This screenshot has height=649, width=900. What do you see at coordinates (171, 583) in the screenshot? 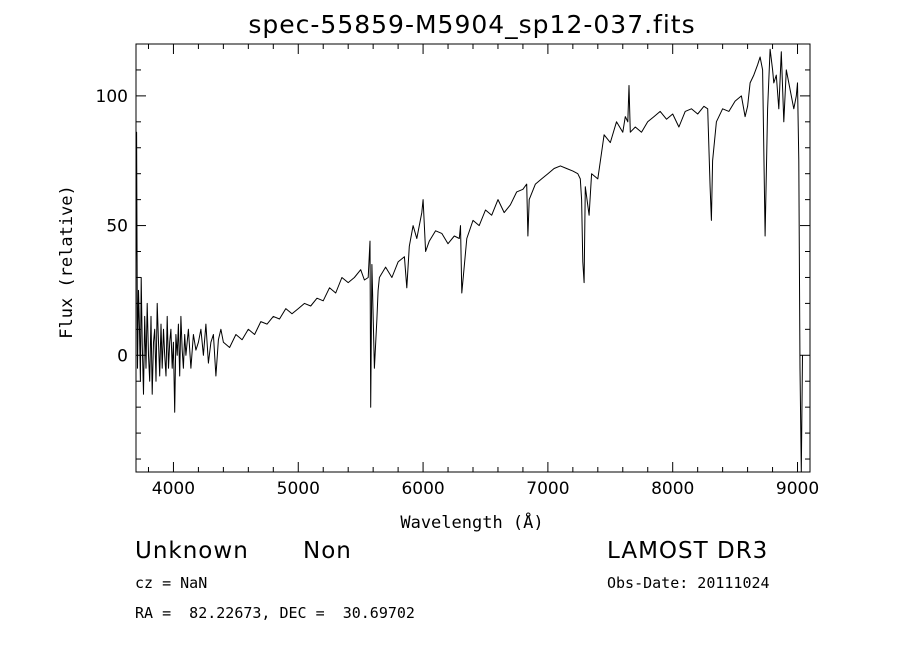
I see `redshift-readout: cz = NaN` at bounding box center [171, 583].